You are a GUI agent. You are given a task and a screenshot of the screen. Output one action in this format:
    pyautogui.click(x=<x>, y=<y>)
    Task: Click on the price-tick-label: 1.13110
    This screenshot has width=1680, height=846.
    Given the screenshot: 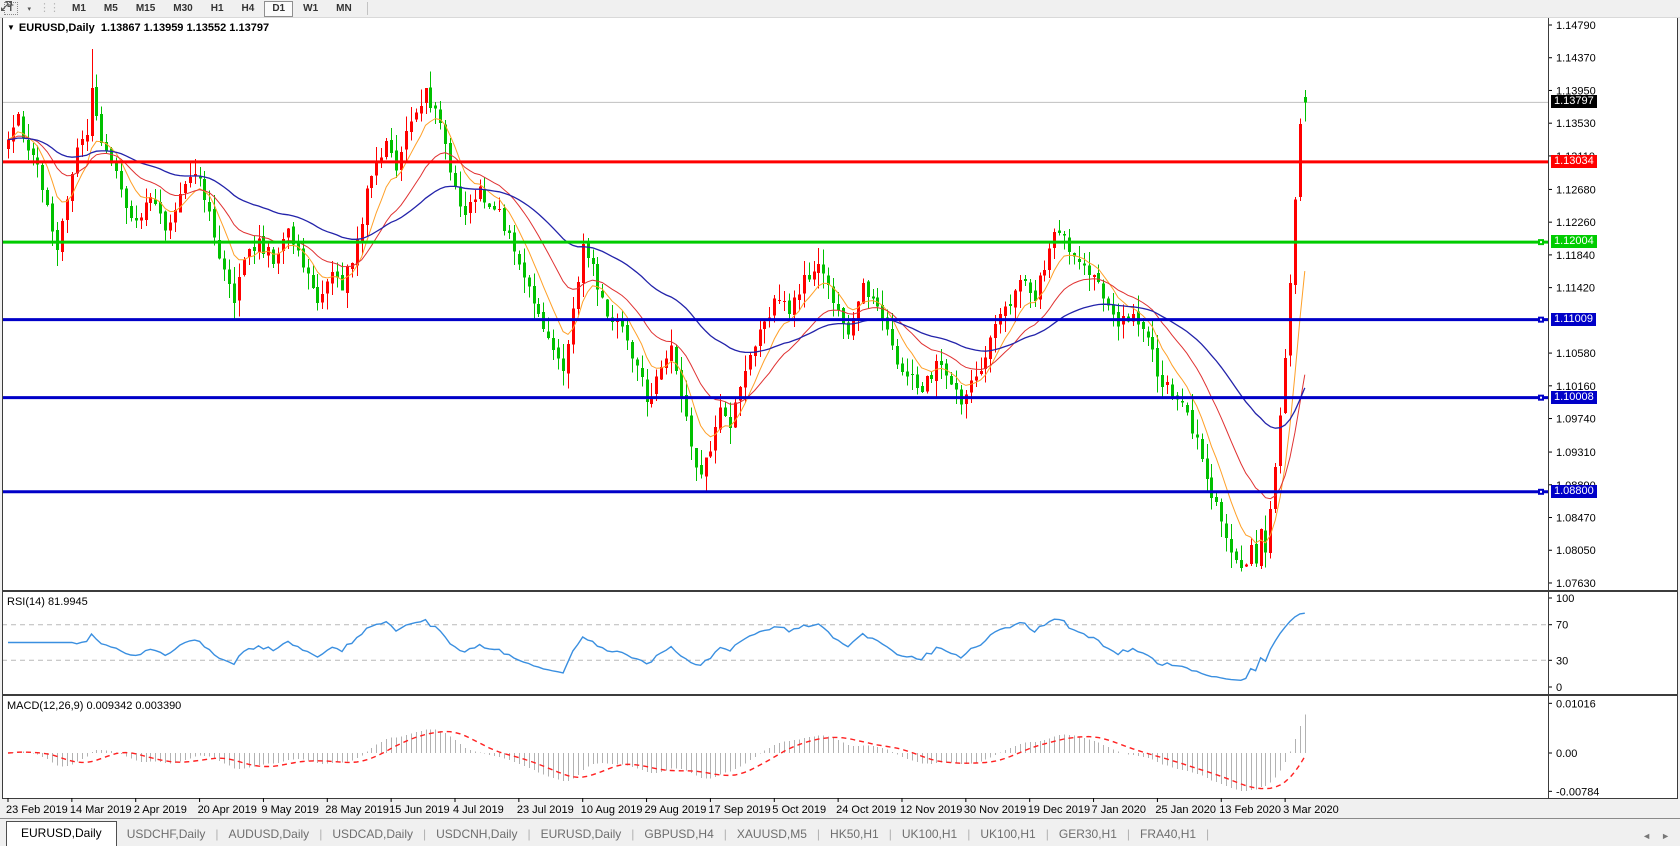 What is the action you would take?
    pyautogui.click(x=1575, y=157)
    